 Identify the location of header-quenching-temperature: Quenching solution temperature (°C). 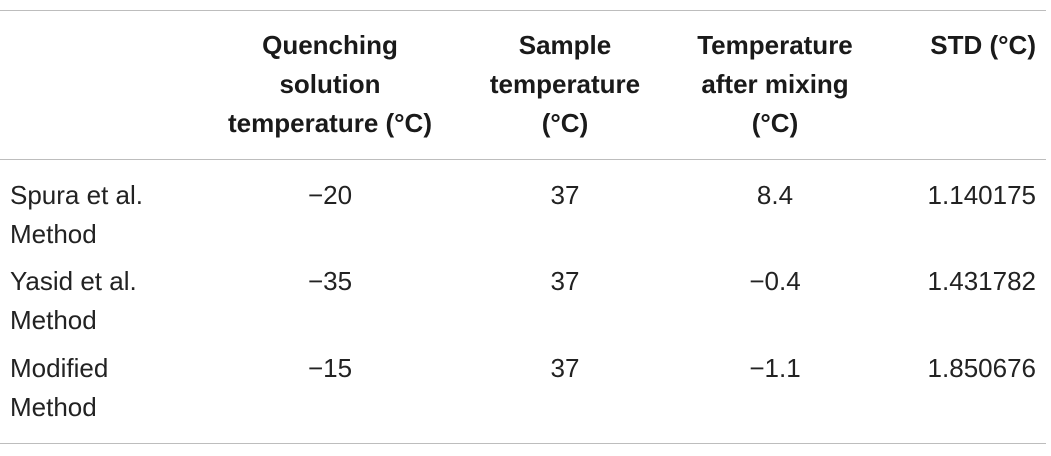
(330, 84).